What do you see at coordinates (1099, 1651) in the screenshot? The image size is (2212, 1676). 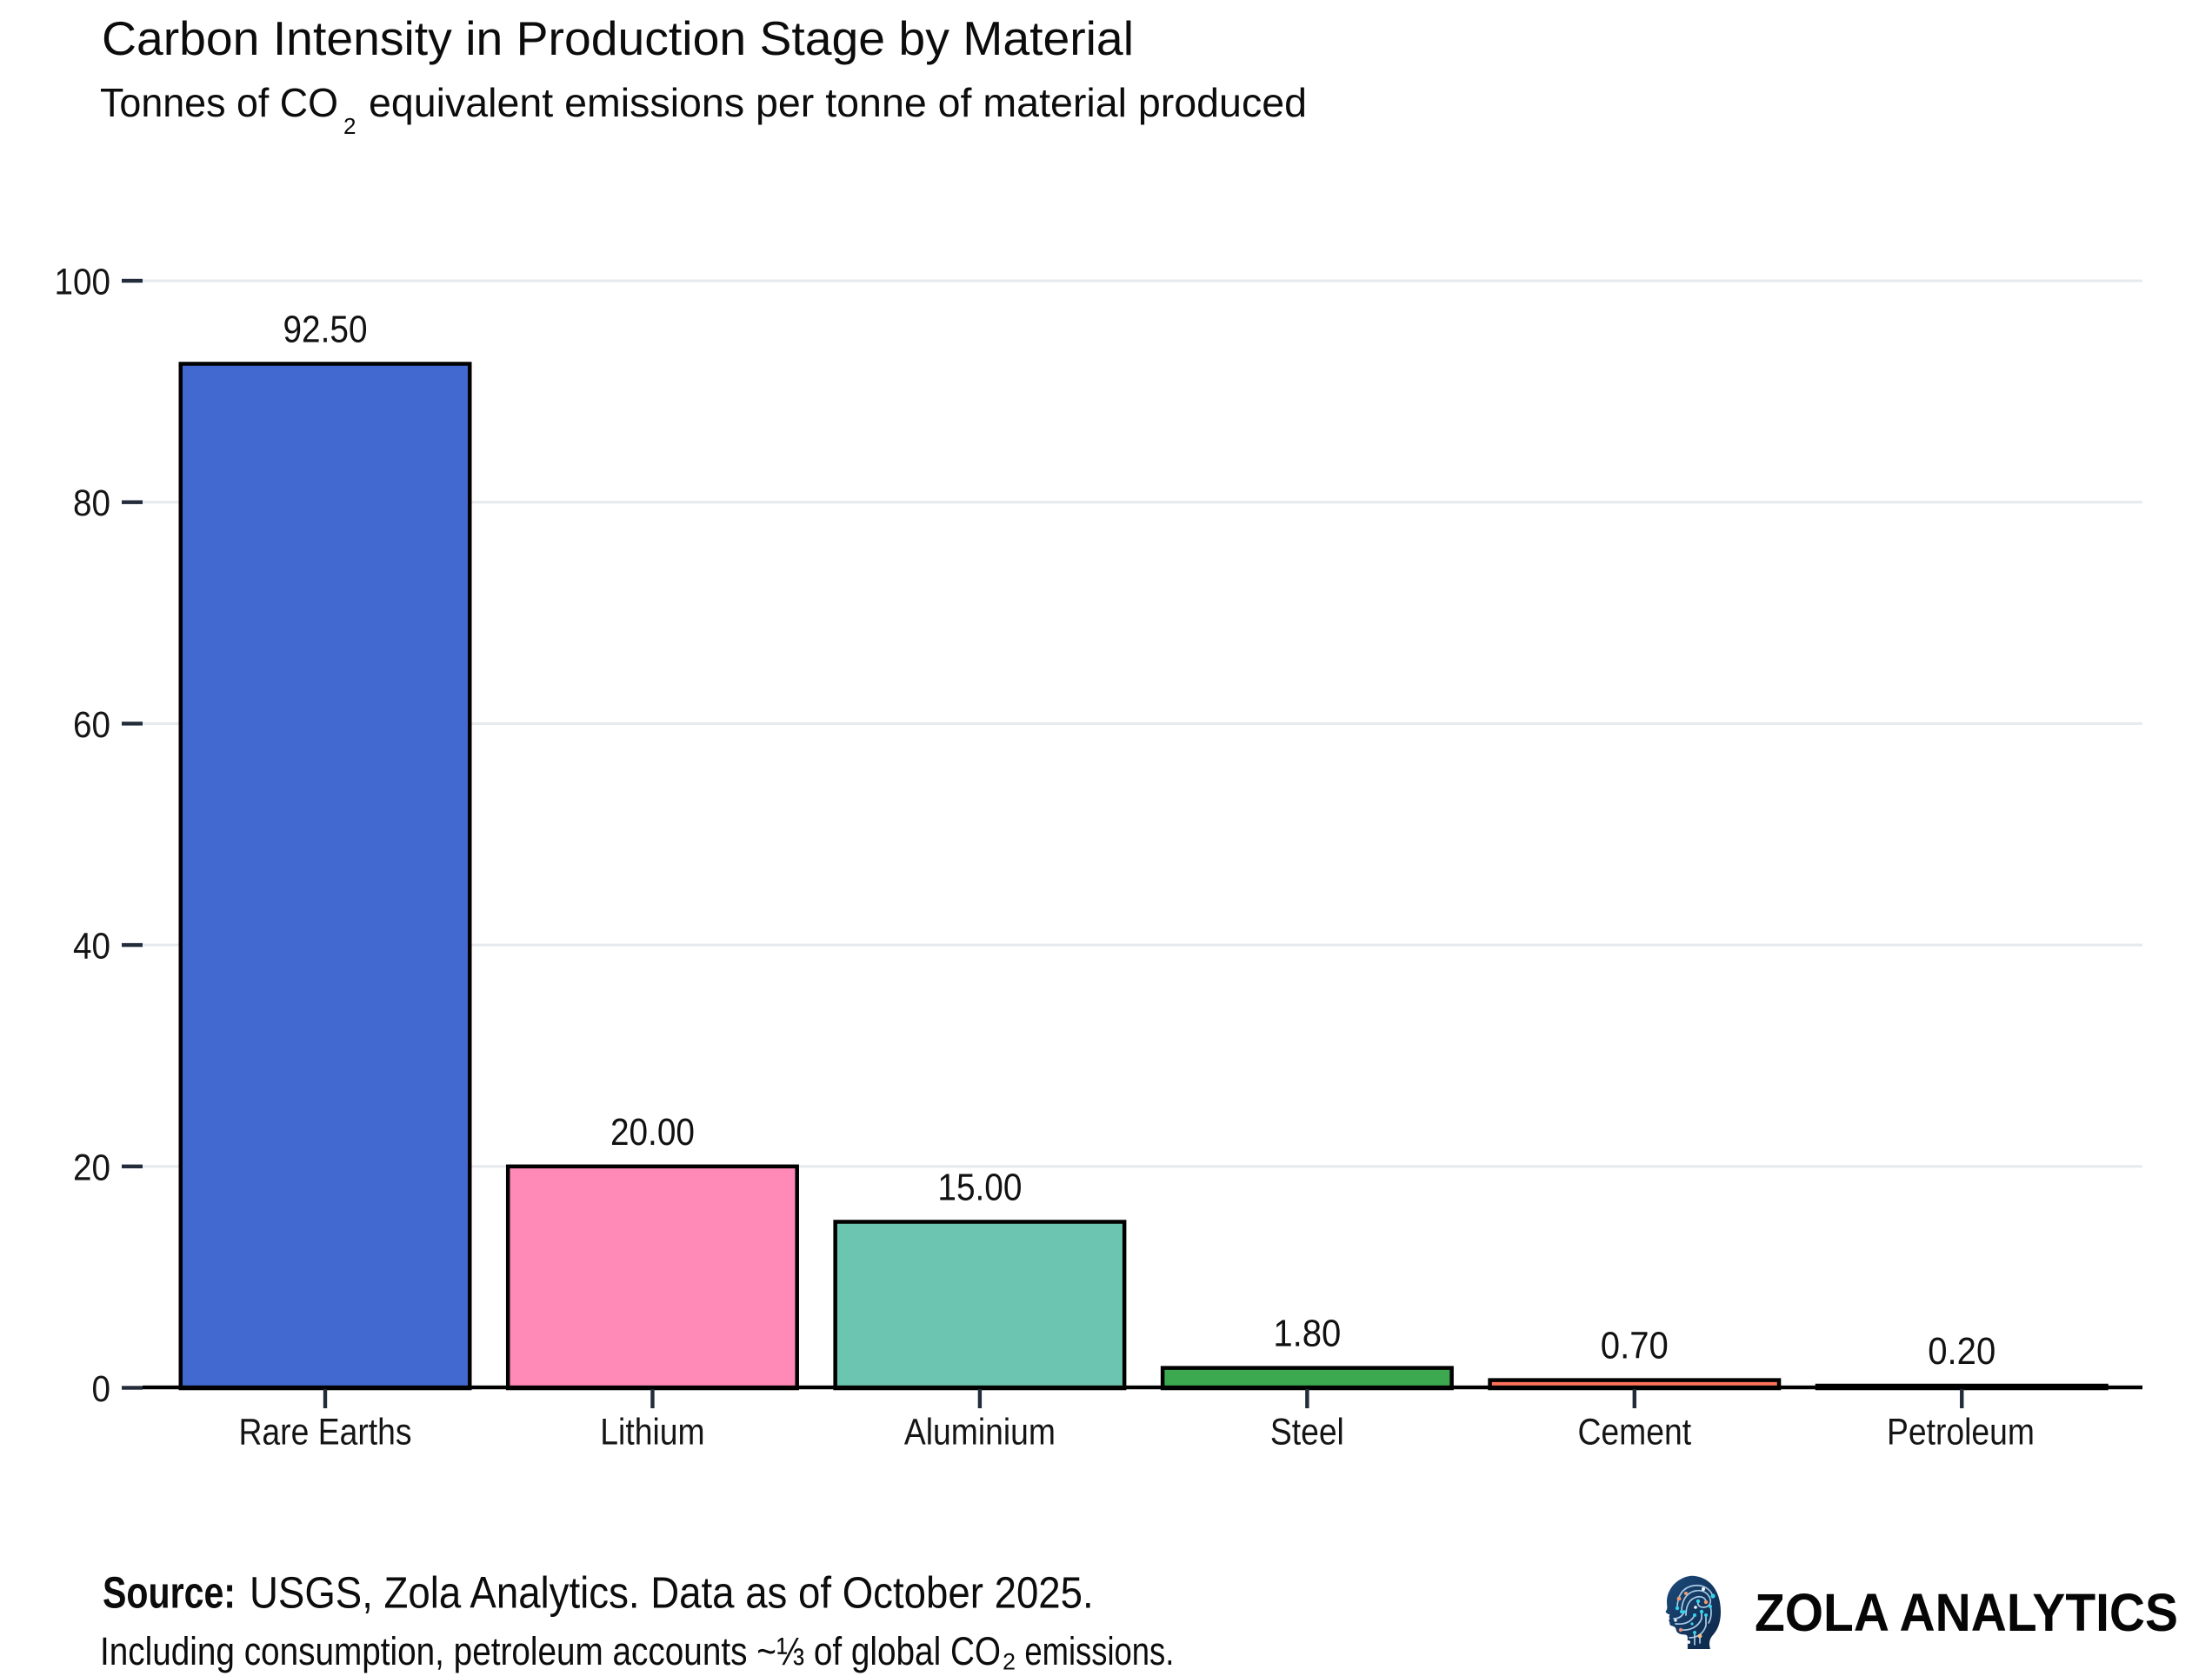 I see `svg-text: emissions.` at bounding box center [1099, 1651].